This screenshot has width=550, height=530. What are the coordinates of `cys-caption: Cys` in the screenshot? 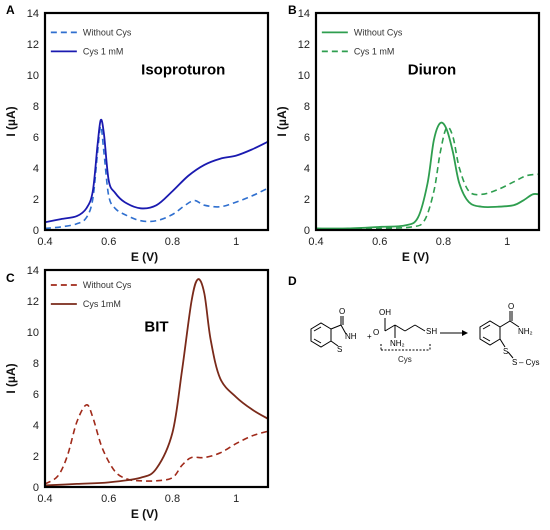 It's located at (405, 359).